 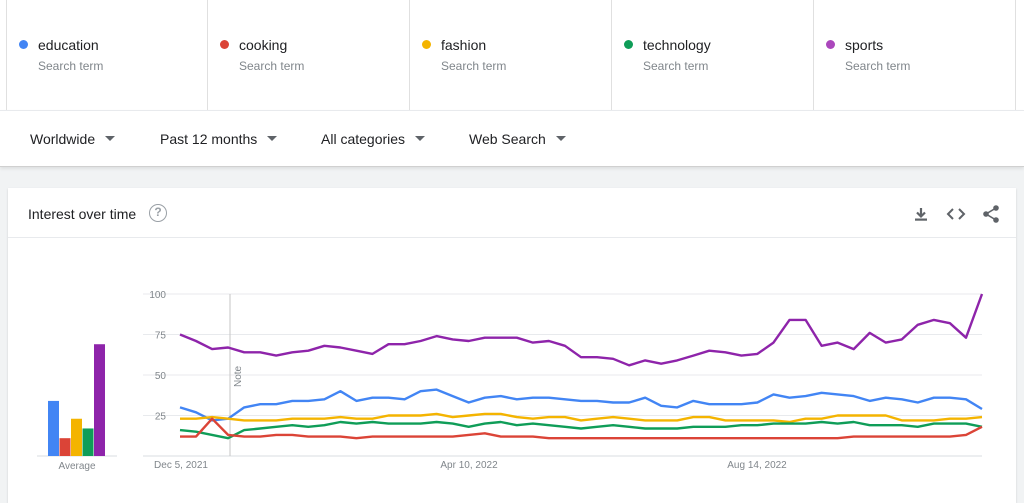 What do you see at coordinates (65, 447) in the screenshot?
I see `average-bar-cooking` at bounding box center [65, 447].